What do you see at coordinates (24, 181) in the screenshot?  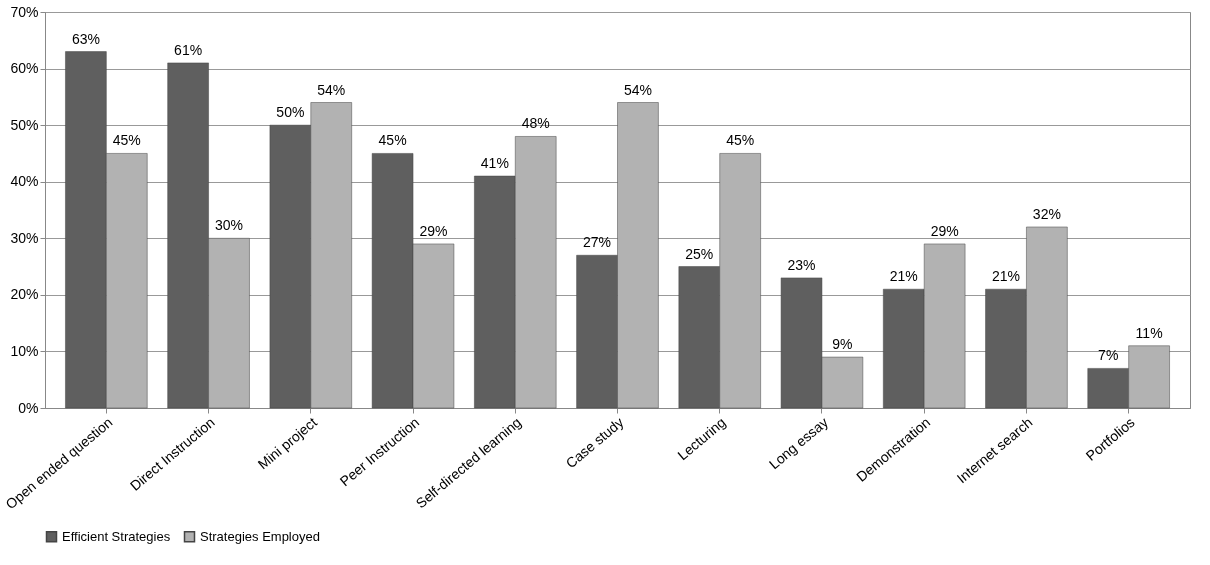 I see `y-tick-label: 40%` at bounding box center [24, 181].